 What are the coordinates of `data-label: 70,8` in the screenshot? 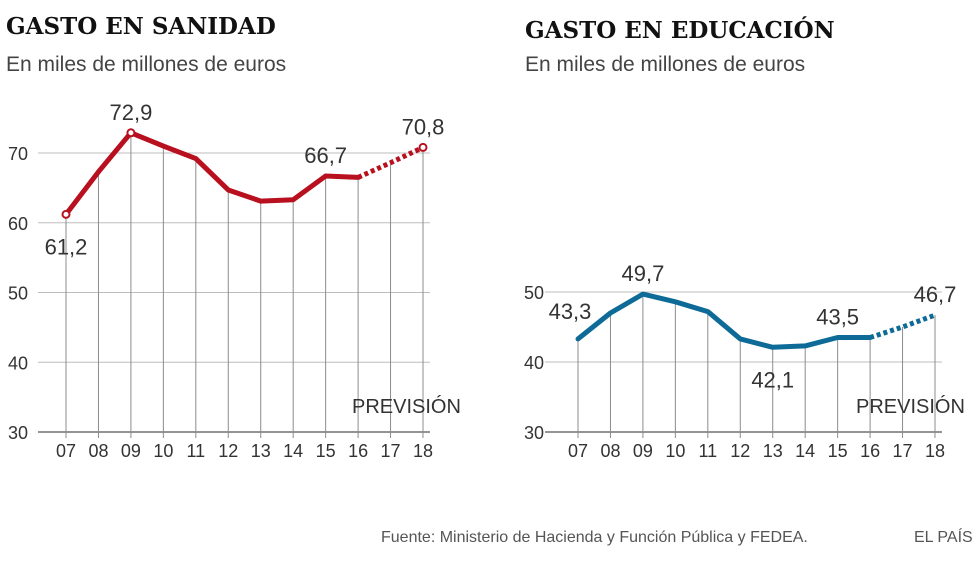 It's located at (423, 126).